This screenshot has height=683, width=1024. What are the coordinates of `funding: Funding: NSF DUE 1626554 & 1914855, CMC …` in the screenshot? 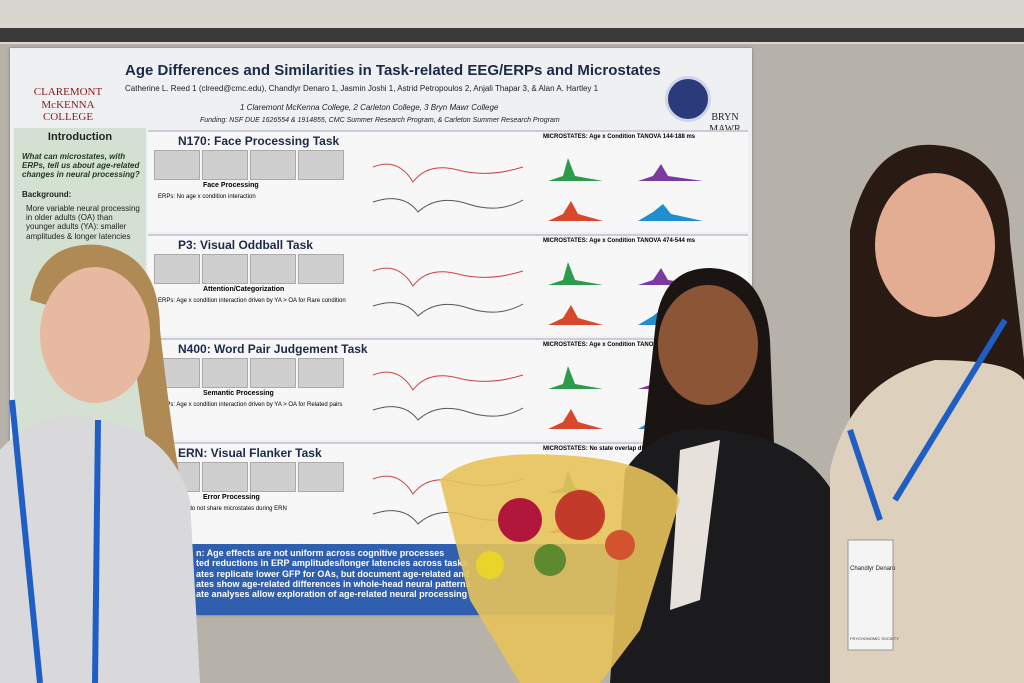 It's located at (380, 120).